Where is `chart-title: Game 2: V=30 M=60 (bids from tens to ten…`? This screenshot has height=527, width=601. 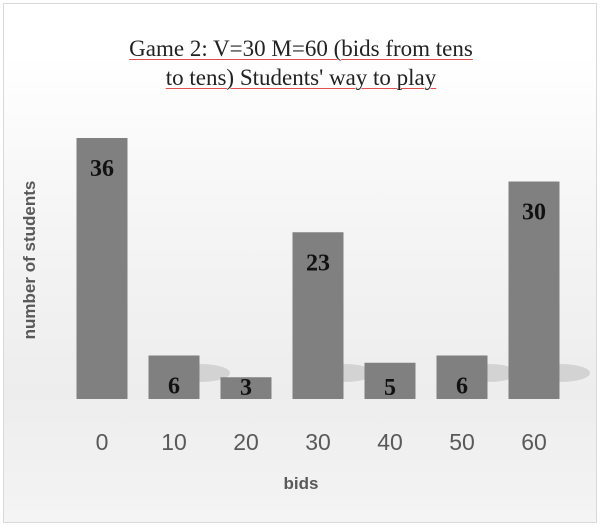
chart-title: Game 2: V=30 M=60 (bids from tens to ten… is located at coordinates (301, 63).